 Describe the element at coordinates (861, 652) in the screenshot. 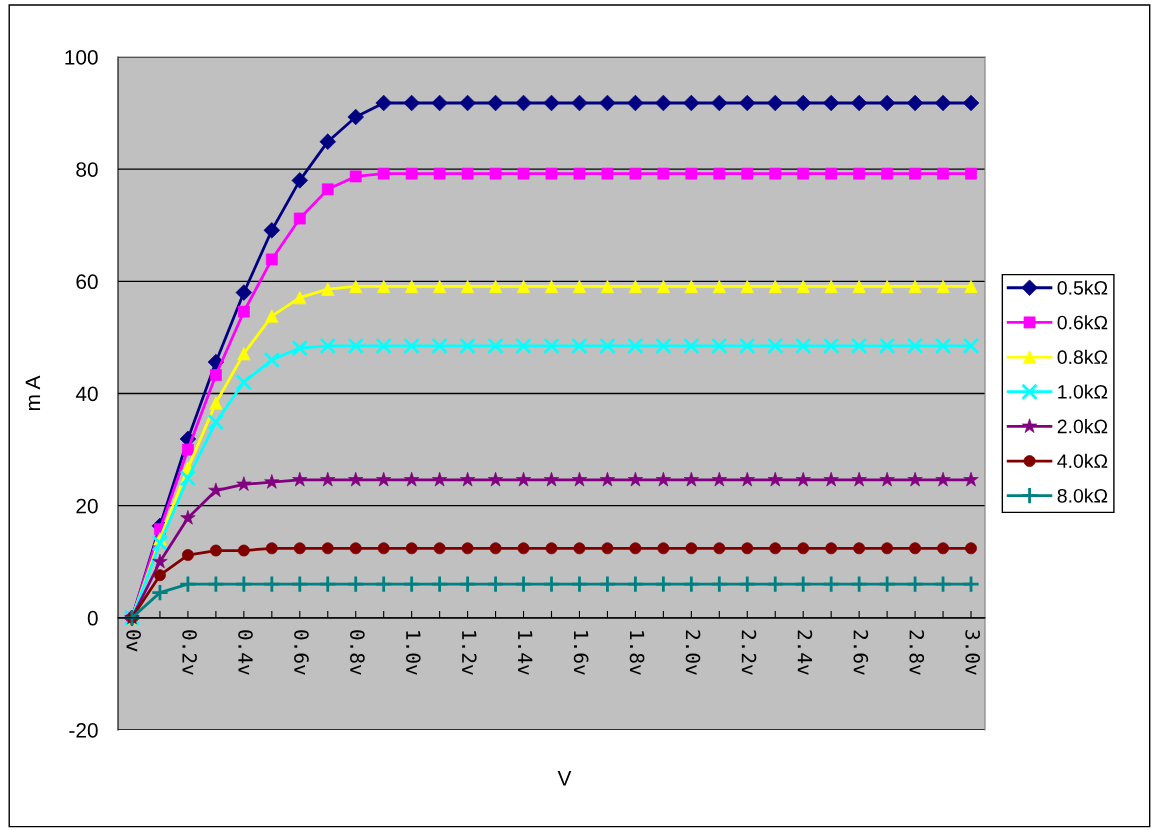

I see `x-tick-label: 2.6v` at that location.